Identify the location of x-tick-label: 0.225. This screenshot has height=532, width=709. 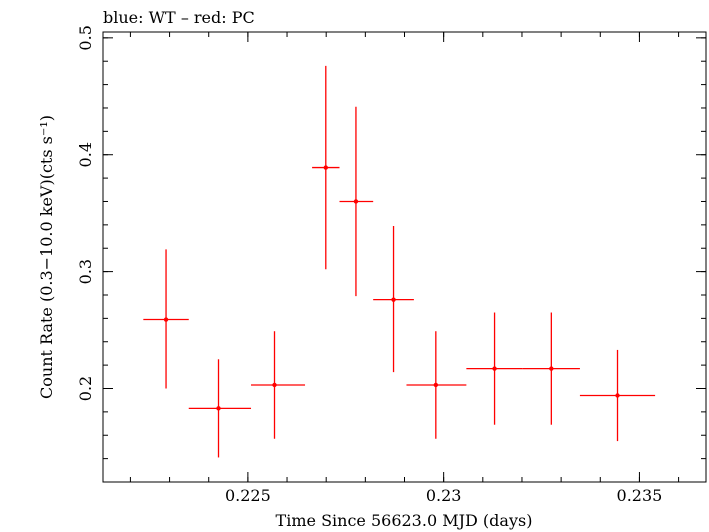
(248, 495).